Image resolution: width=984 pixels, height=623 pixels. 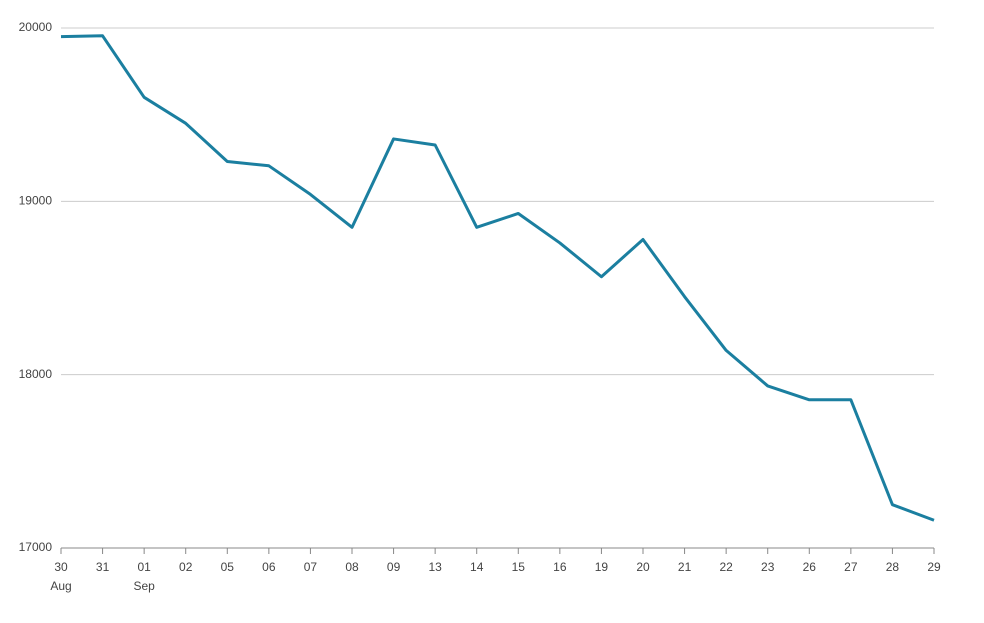 I want to click on x-tick-label: 06, so click(x=269, y=567).